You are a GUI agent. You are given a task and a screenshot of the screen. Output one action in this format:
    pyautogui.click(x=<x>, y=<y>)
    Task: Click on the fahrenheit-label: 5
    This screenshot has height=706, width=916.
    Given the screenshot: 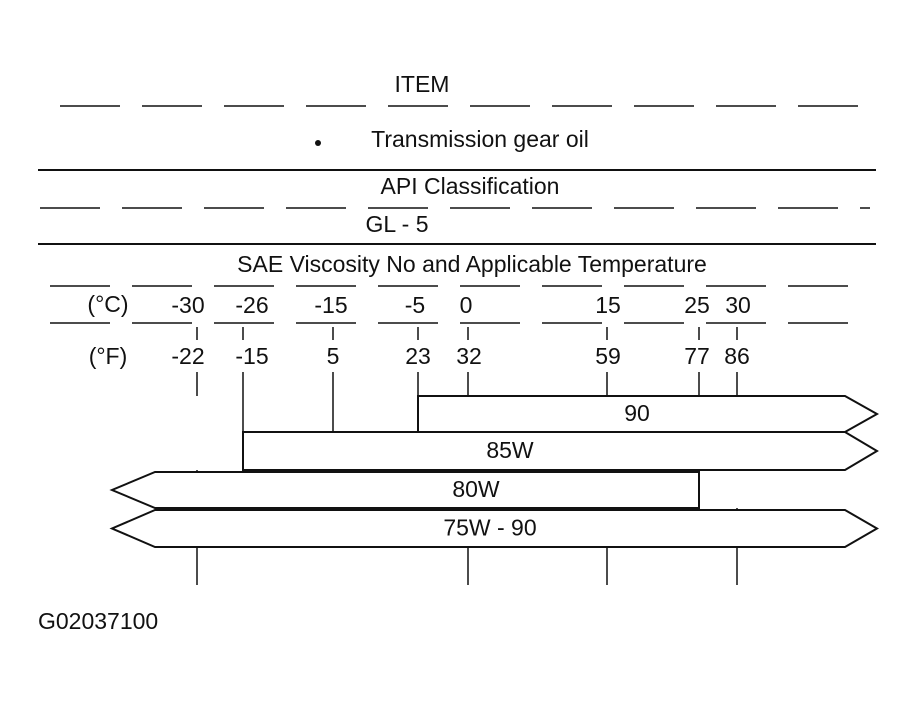 What is the action you would take?
    pyautogui.click(x=333, y=356)
    